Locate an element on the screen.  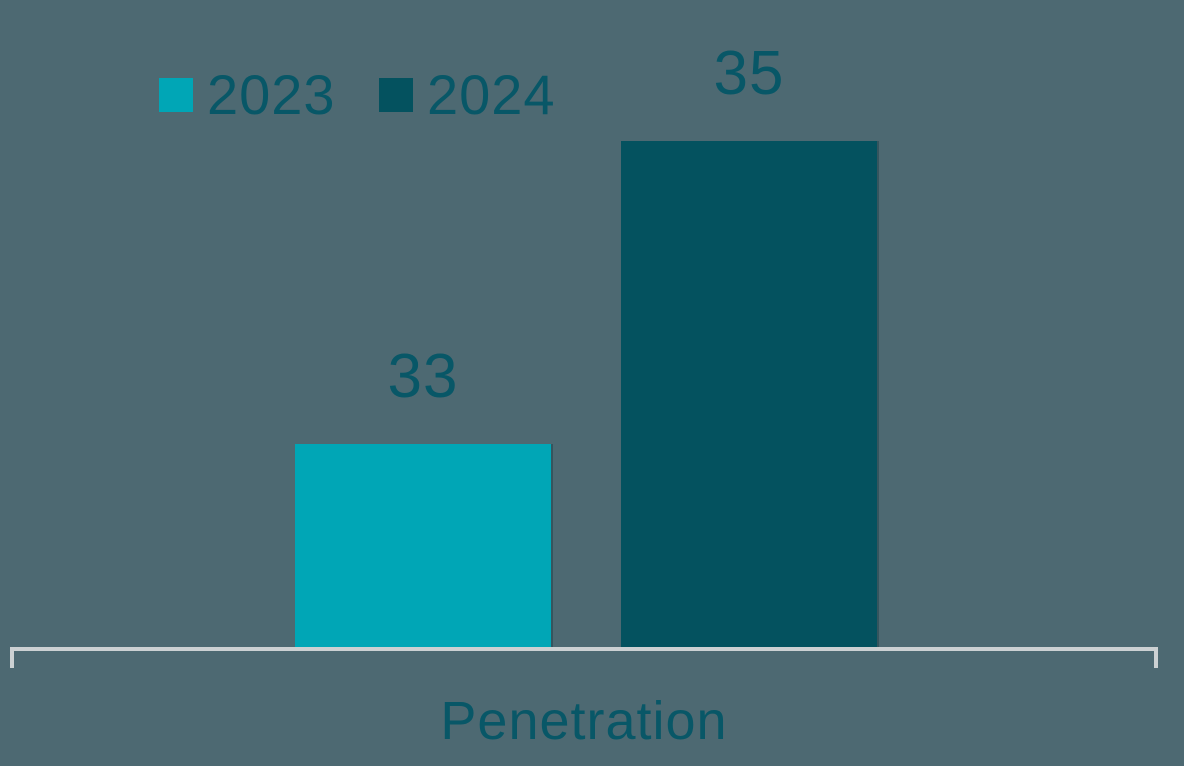
bar-2024 is located at coordinates (749, 394).